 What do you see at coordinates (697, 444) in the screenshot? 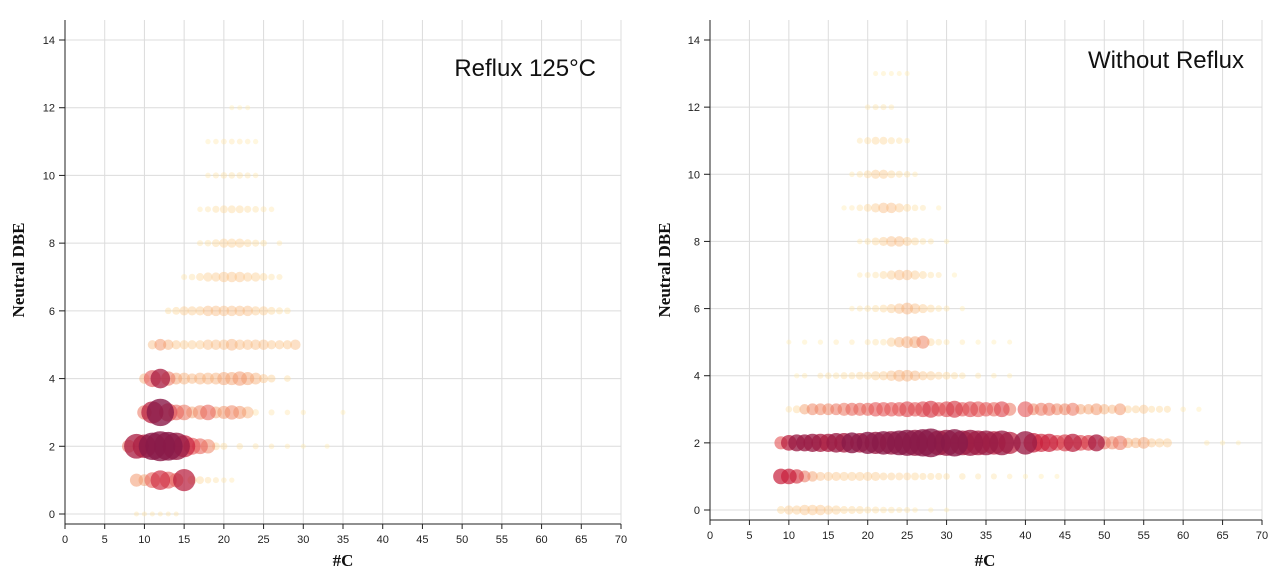
I see `y-tick-label: 2` at bounding box center [697, 444].